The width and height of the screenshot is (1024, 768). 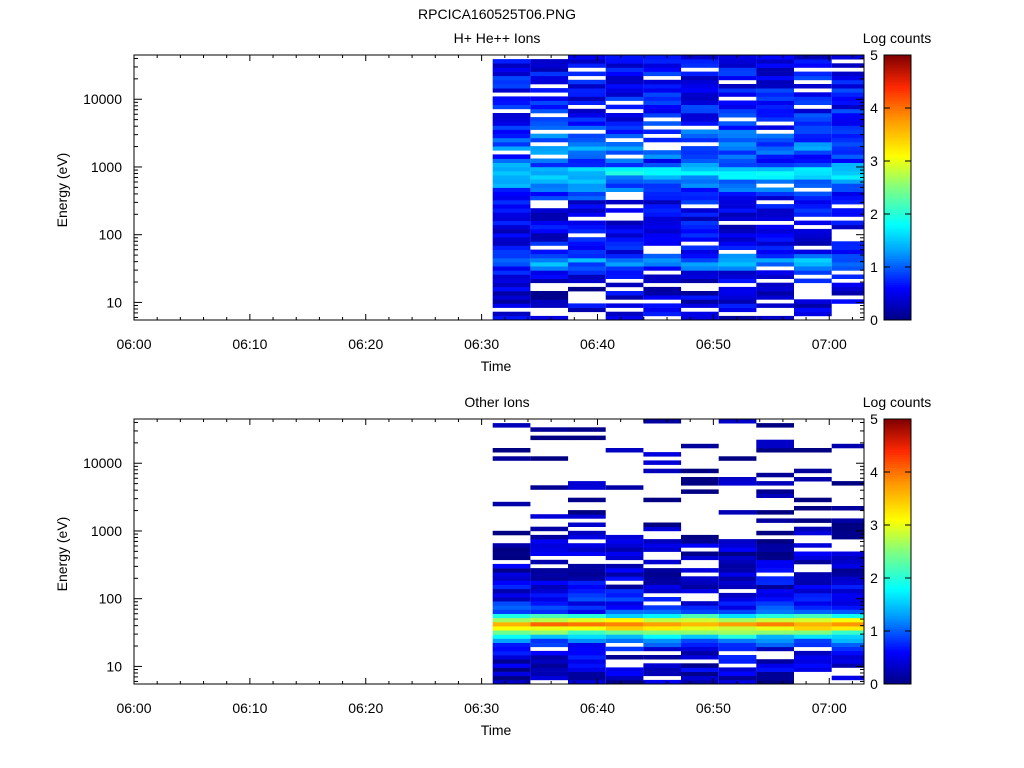 I want to click on x-tick-label: 06:00, so click(x=133, y=344).